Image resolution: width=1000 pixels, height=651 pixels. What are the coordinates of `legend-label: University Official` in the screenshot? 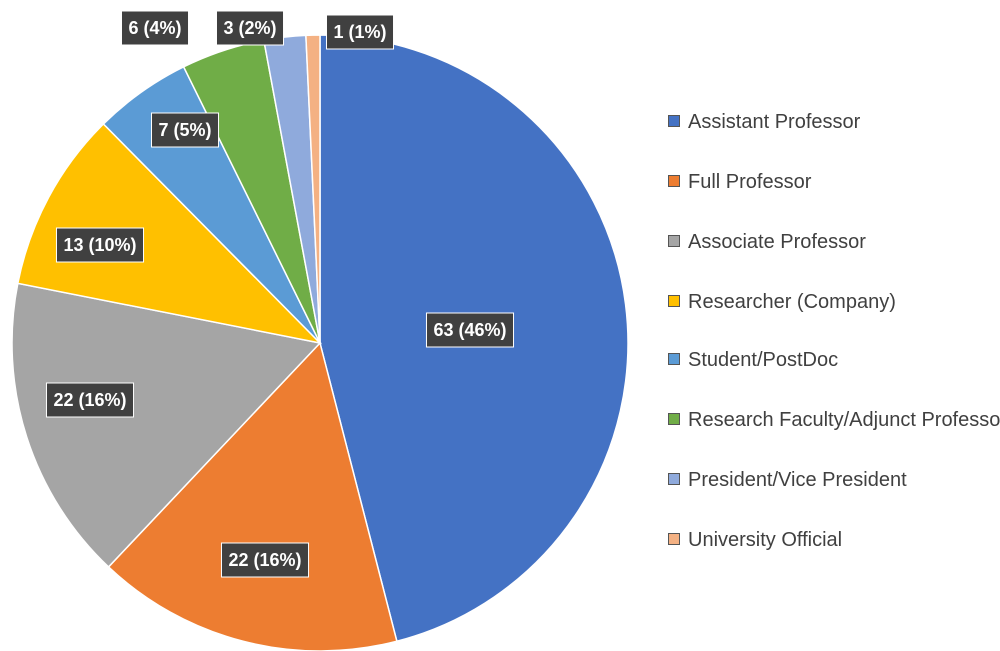 It's located at (765, 540).